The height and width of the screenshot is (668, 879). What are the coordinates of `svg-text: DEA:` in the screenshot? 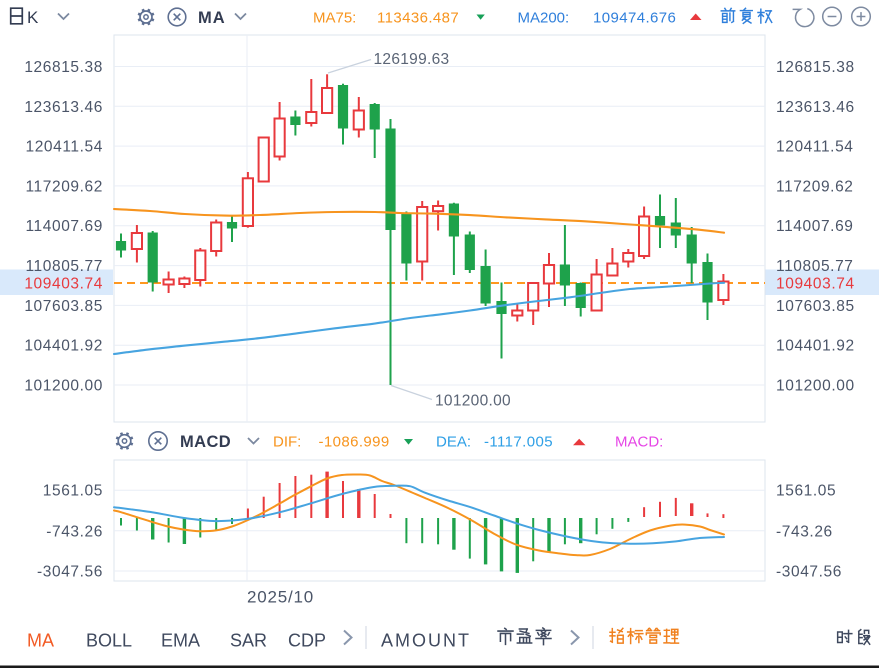 It's located at (453, 442).